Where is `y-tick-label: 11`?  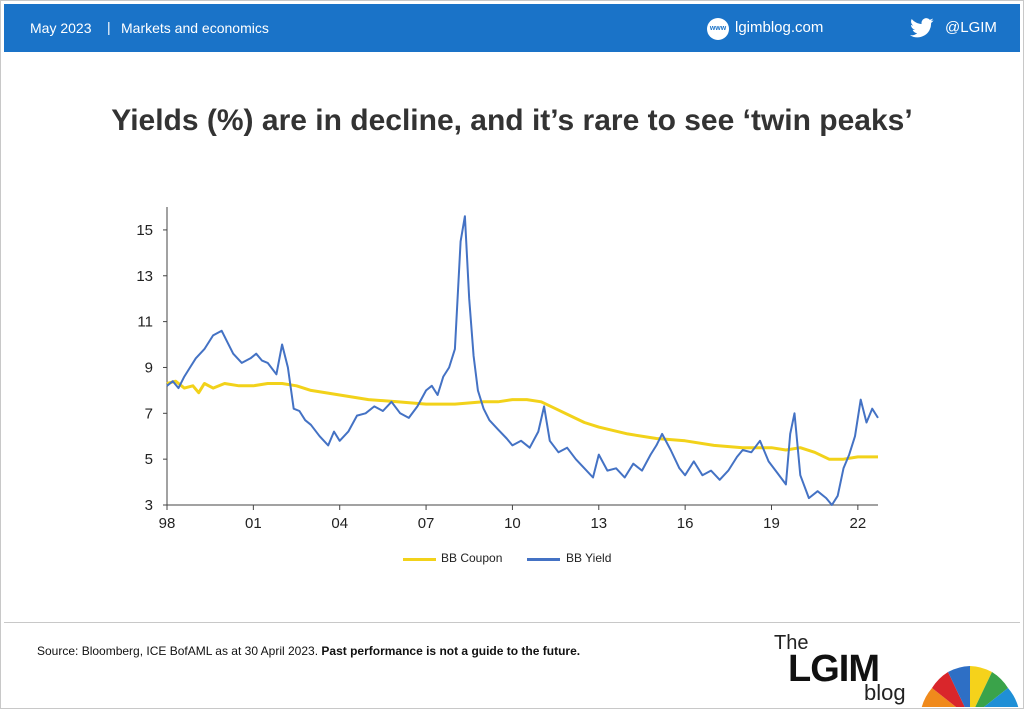 y-tick-label: 11 is located at coordinates (145, 322).